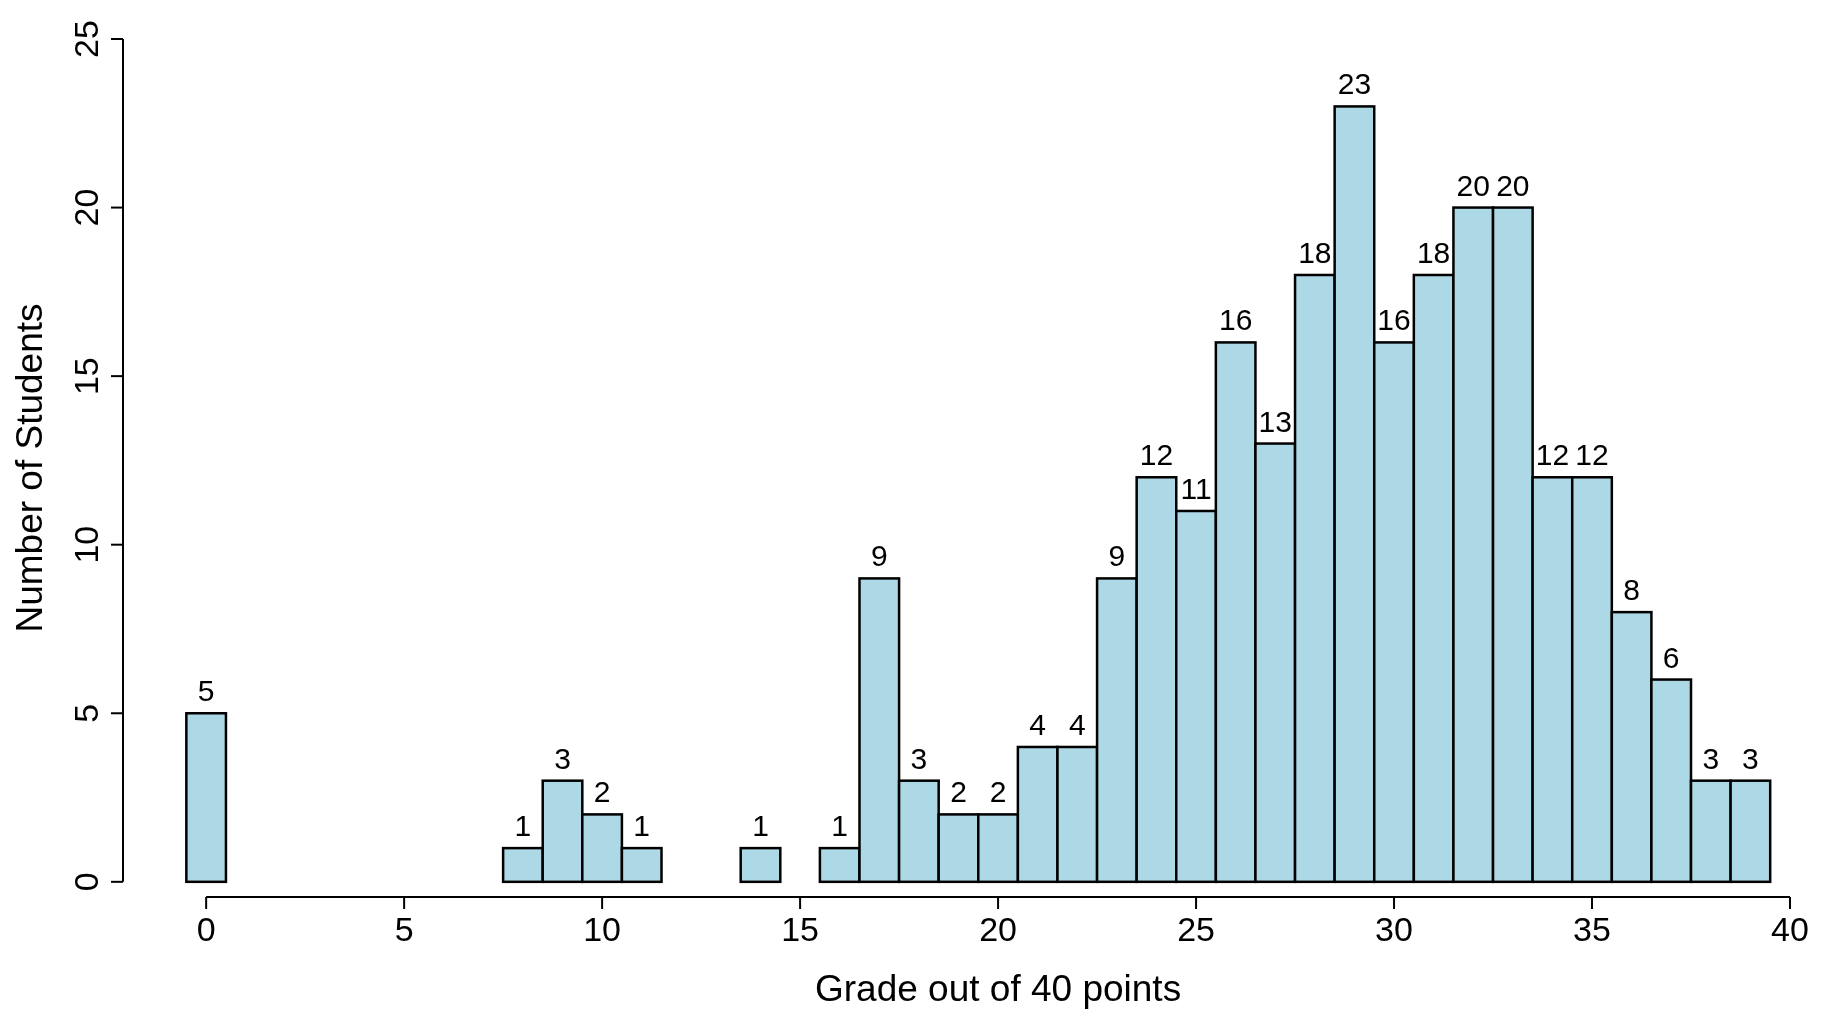 The height and width of the screenshot is (1009, 1831). I want to click on data-label: 13, so click(1275, 421).